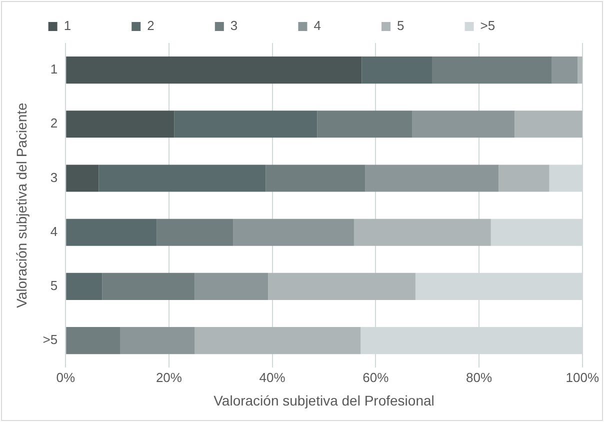 The height and width of the screenshot is (422, 604). Describe the element at coordinates (54, 286) in the screenshot. I see `y-tick-label: 5` at that location.